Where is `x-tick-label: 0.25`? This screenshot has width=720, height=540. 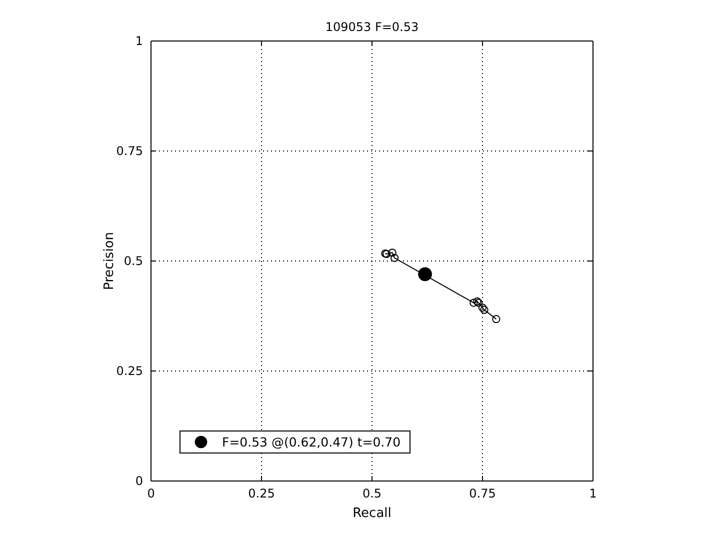 x-tick-label: 0.25 is located at coordinates (261, 493).